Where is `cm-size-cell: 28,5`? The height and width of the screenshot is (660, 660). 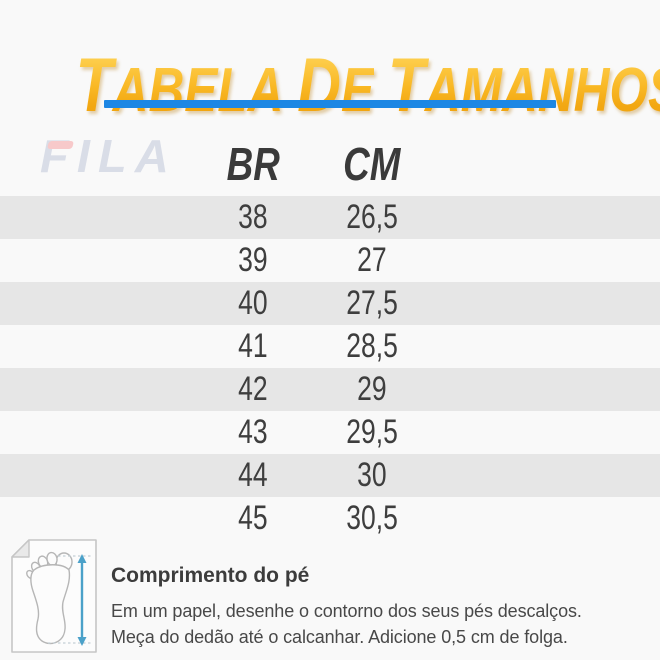
cm-size-cell: 28,5 is located at coordinates (372, 346).